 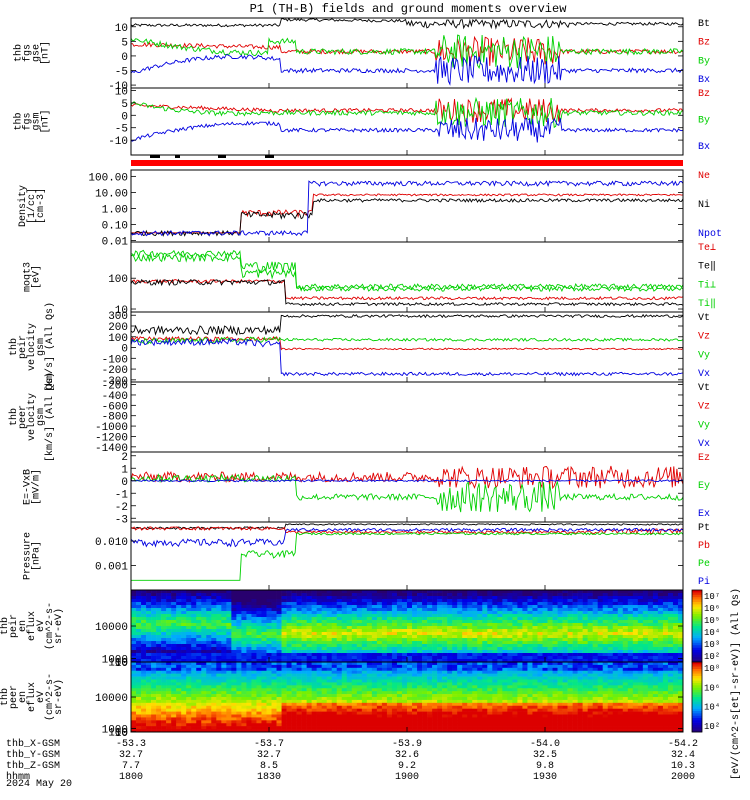 What do you see at coordinates (23, 206) in the screenshot?
I see `ylabel-line: Density` at bounding box center [23, 206].